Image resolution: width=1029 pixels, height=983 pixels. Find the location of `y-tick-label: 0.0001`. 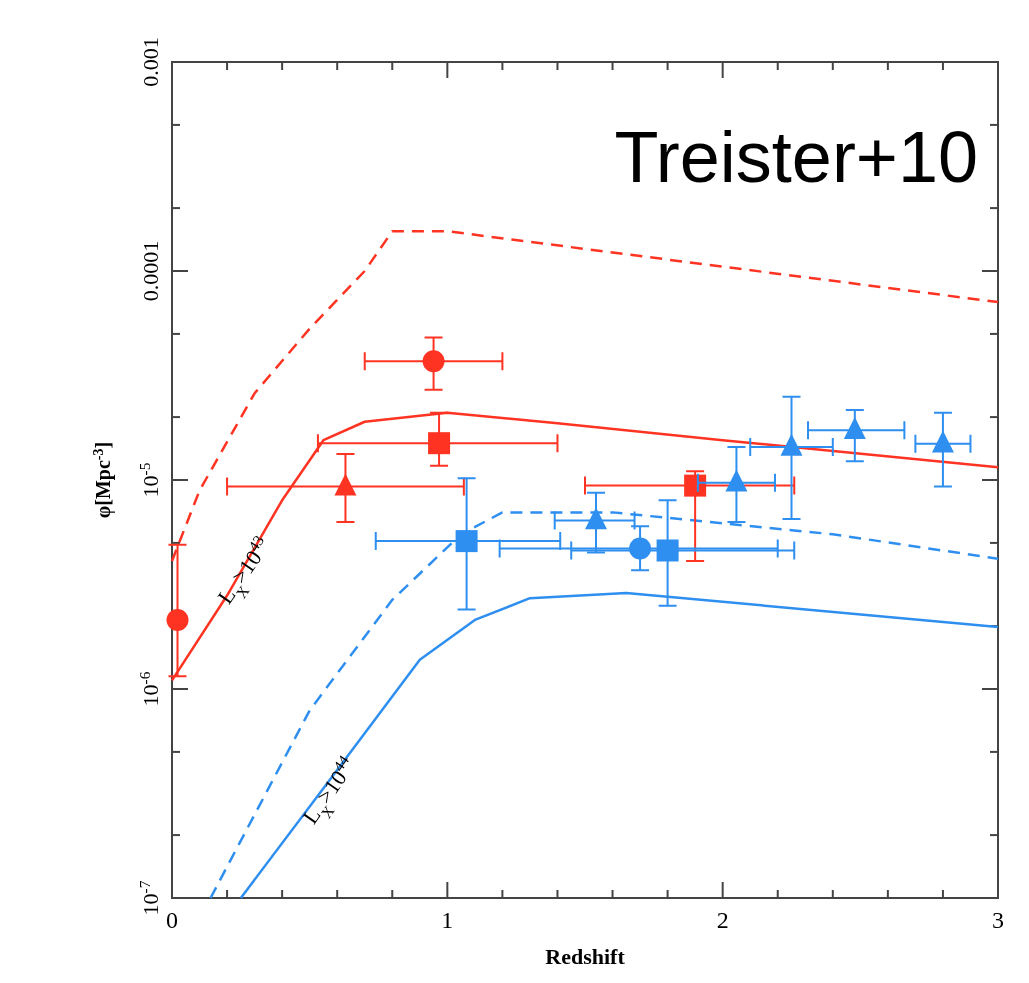

y-tick-label: 0.0001 is located at coordinates (150, 271).